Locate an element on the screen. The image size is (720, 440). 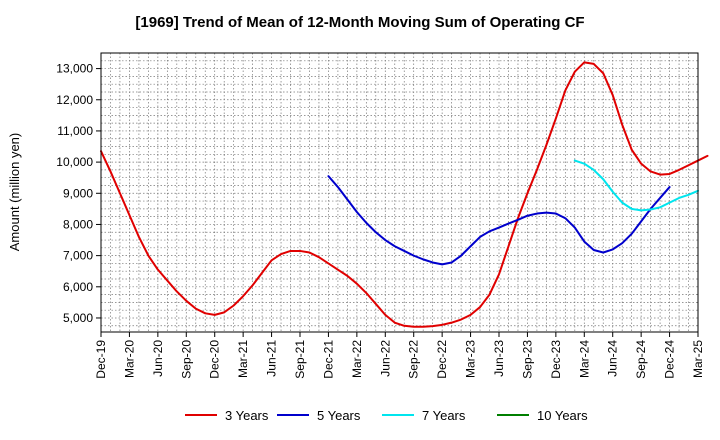
x-tick-label: Mar-21 is located at coordinates (243, 359).